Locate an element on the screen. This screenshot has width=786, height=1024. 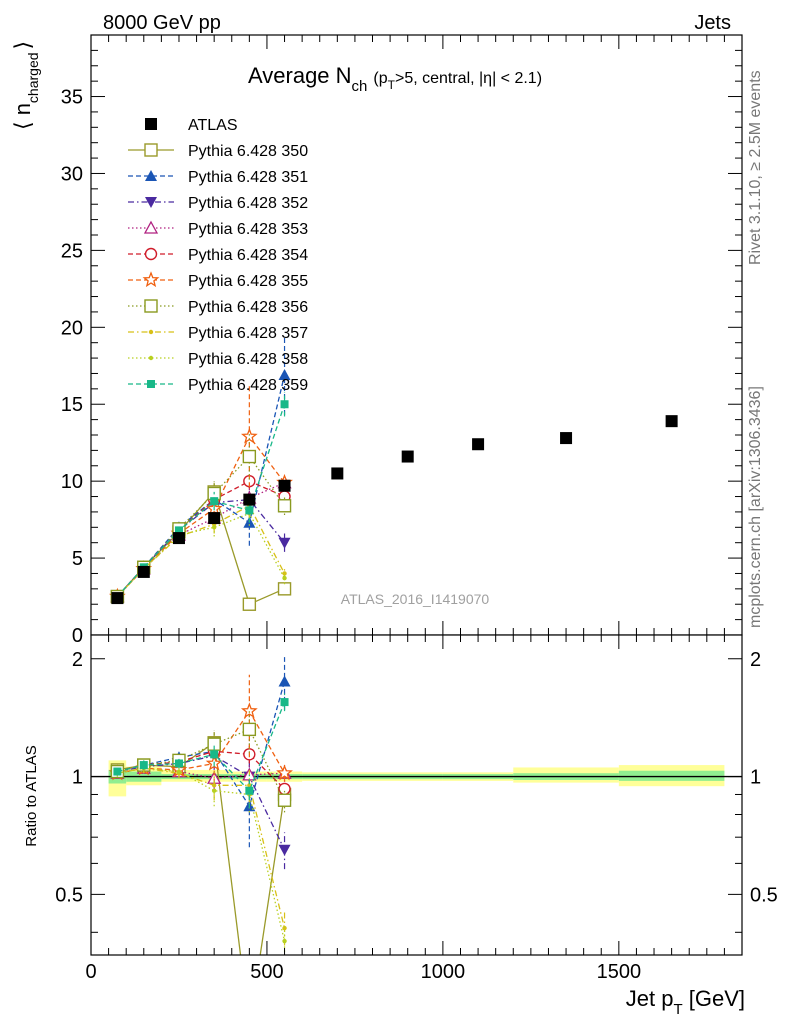
y-tick-label: 15 is located at coordinates (72, 405).